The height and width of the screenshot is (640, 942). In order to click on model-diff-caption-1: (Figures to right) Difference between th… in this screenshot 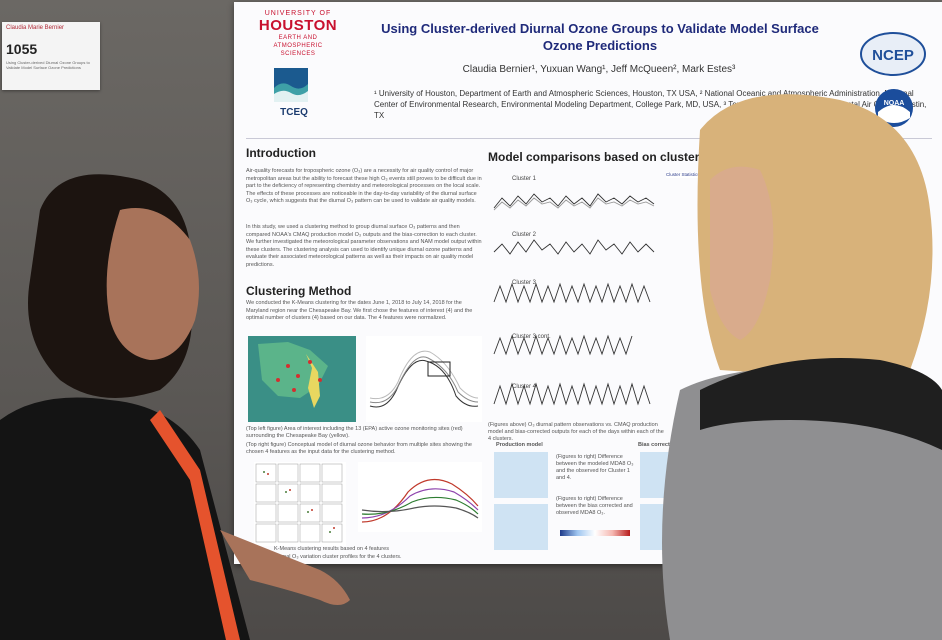, I will do `click(595, 467)`.